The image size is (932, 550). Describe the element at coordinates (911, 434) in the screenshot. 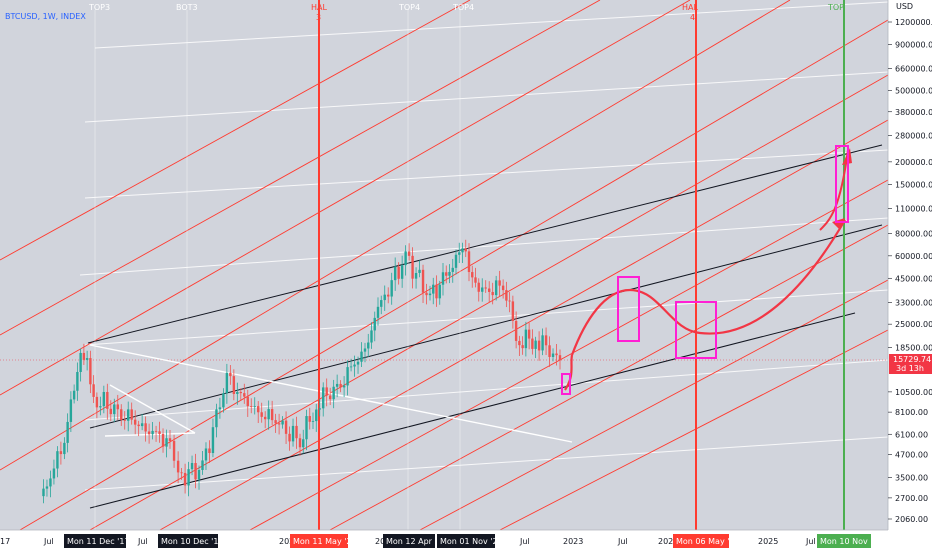

I see `price-tick: 6100.00` at that location.